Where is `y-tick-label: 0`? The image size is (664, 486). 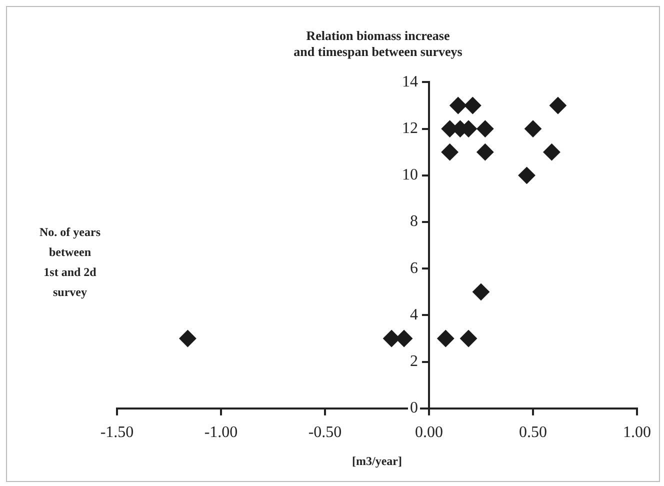 y-tick-label: 0 is located at coordinates (414, 408).